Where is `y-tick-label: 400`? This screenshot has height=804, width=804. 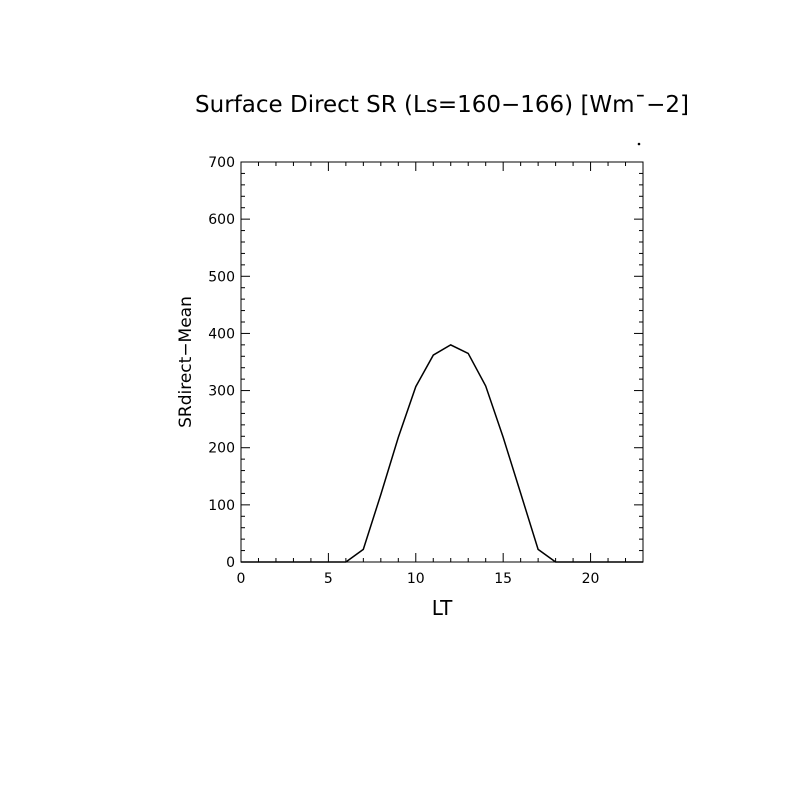 y-tick-label: 400 is located at coordinates (221, 334).